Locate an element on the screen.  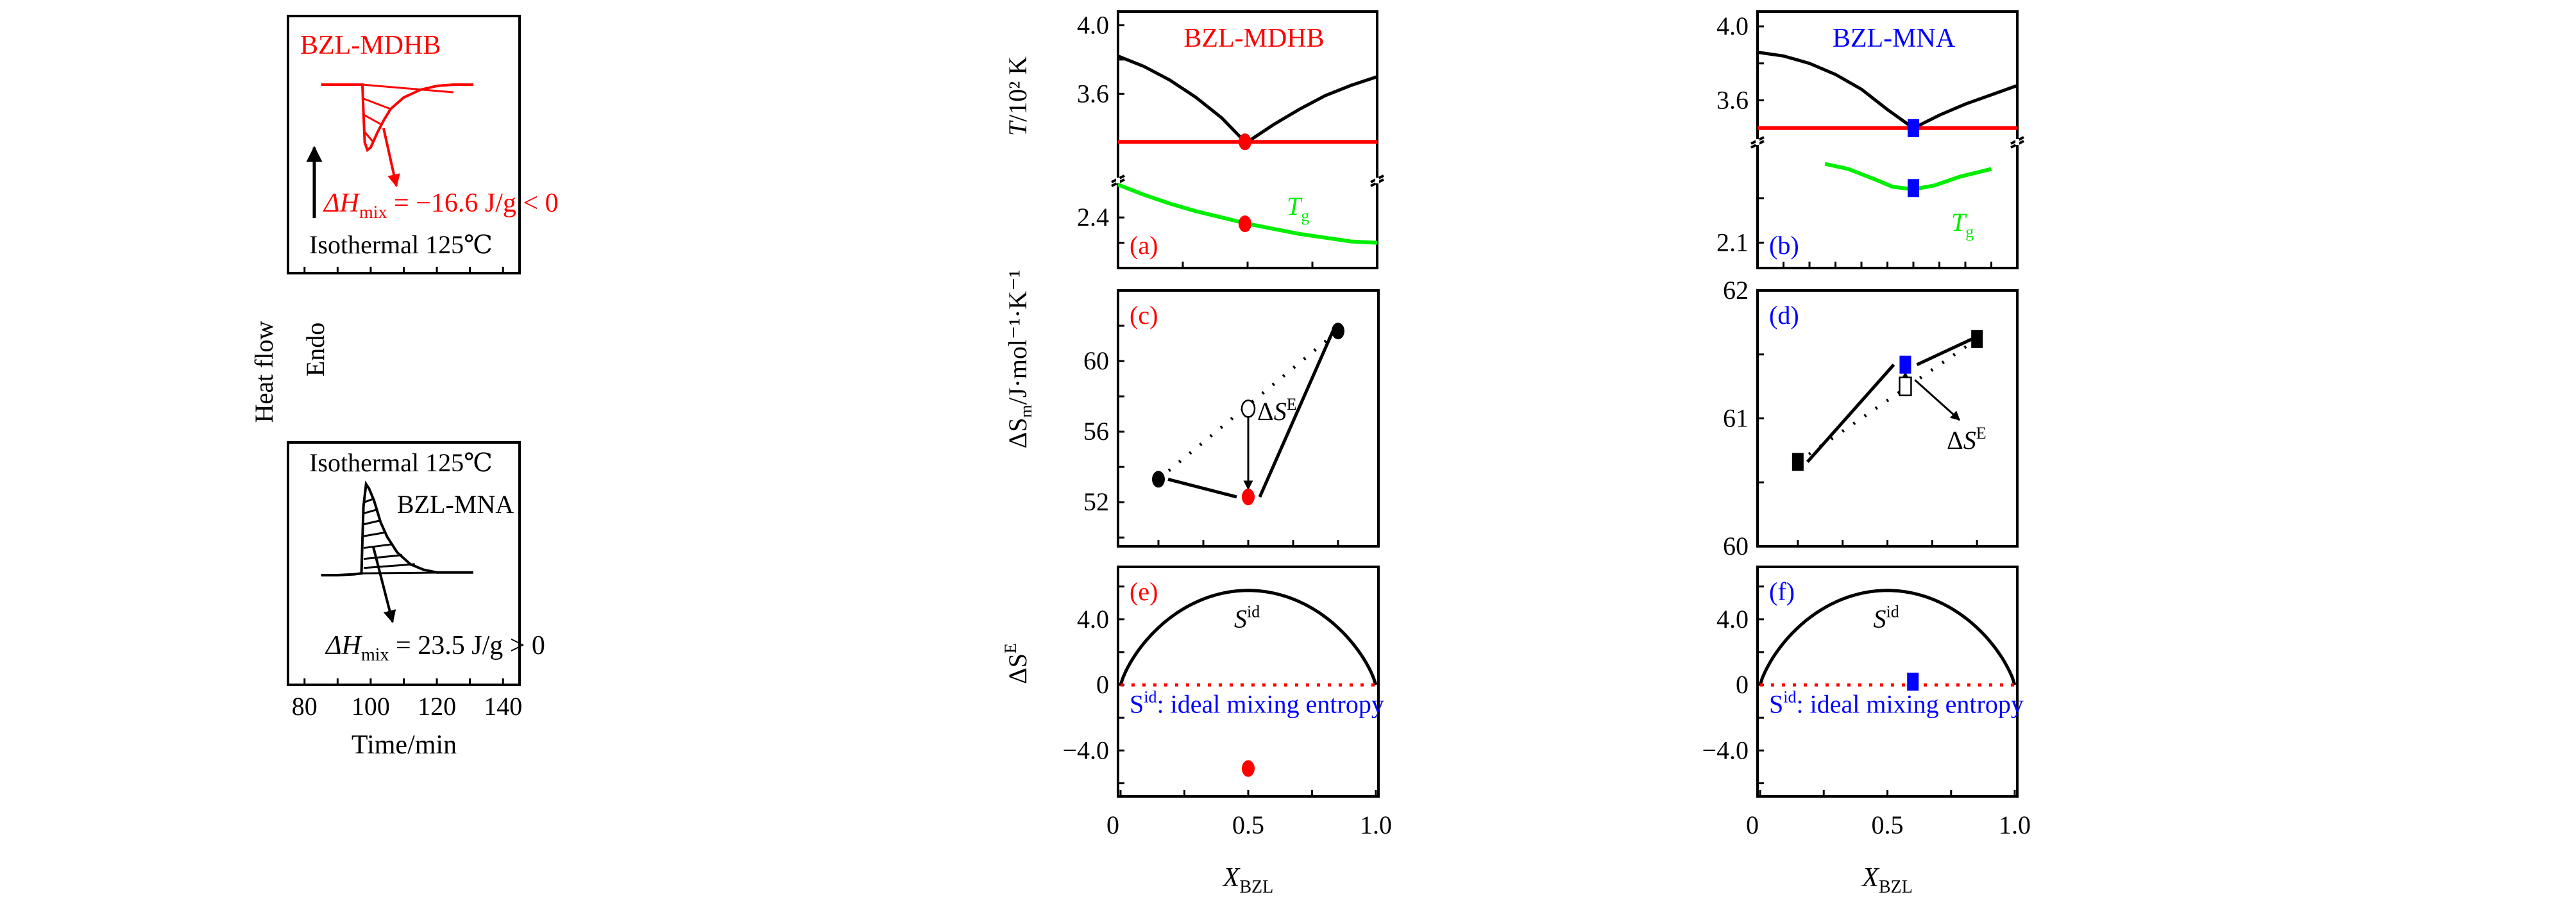
panel-d-annotation-arrow is located at coordinates (1937, 400).